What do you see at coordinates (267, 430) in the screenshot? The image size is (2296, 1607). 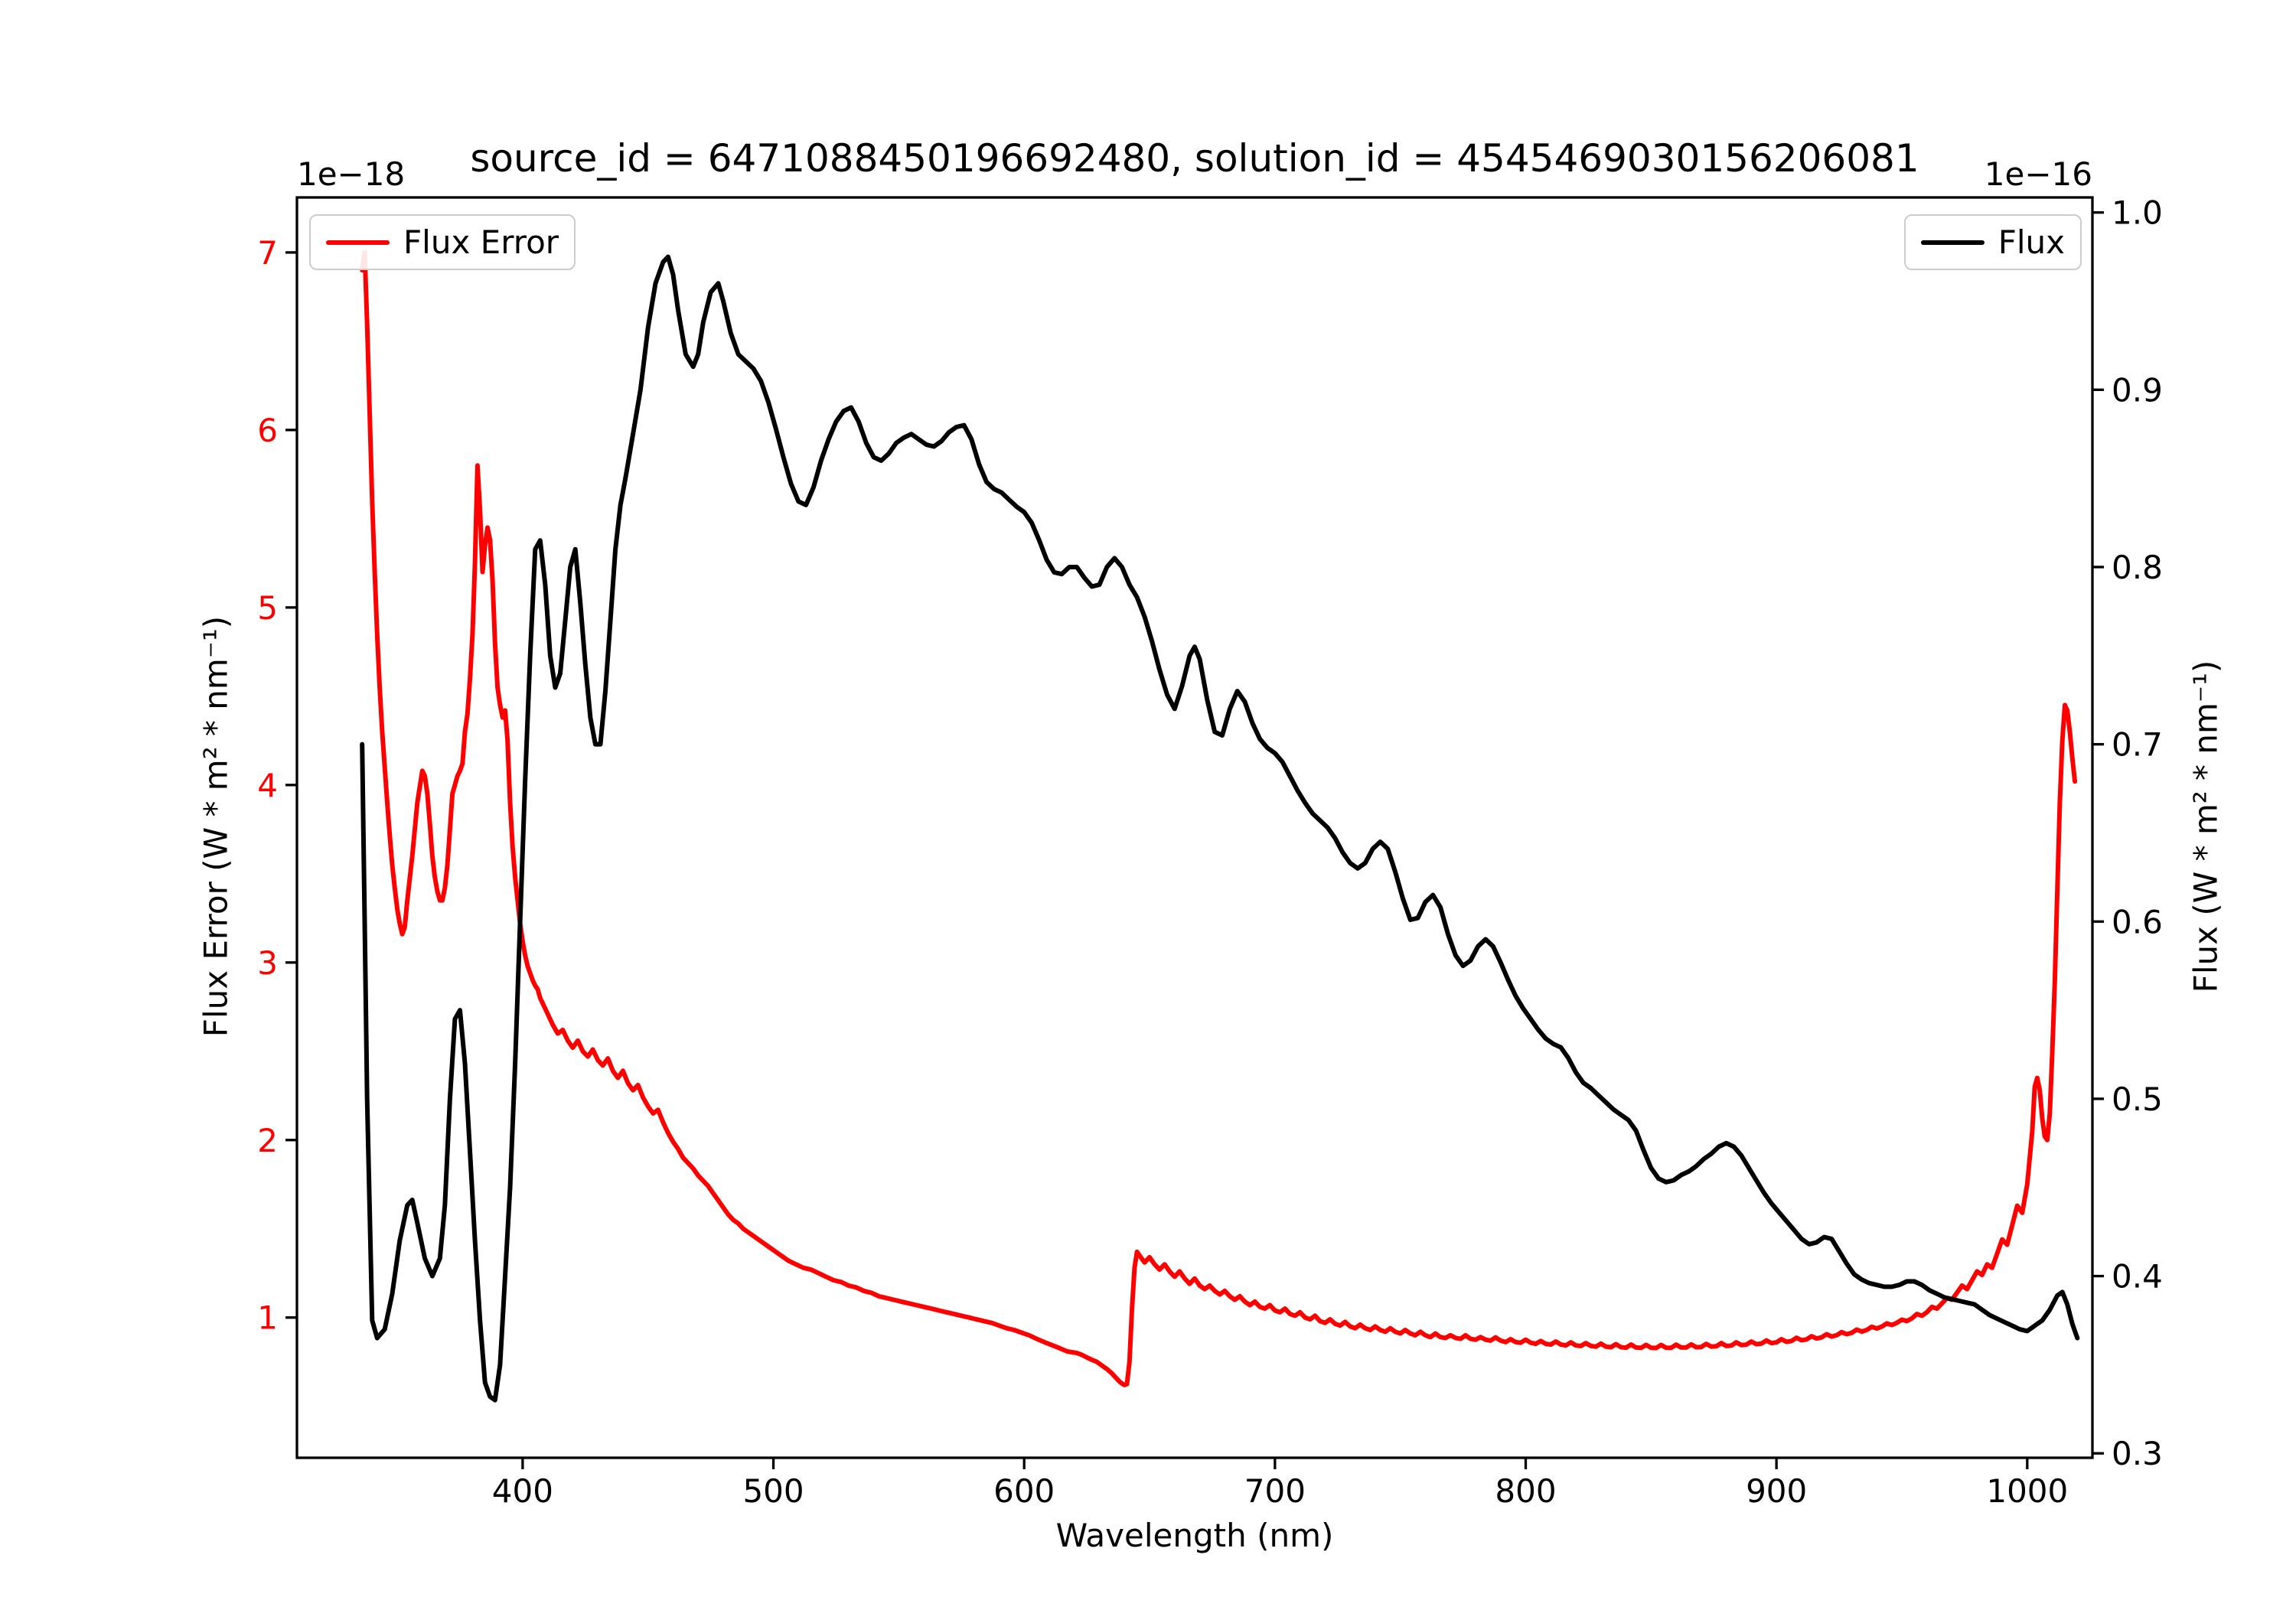 I see `left-y-tick-label: 6` at bounding box center [267, 430].